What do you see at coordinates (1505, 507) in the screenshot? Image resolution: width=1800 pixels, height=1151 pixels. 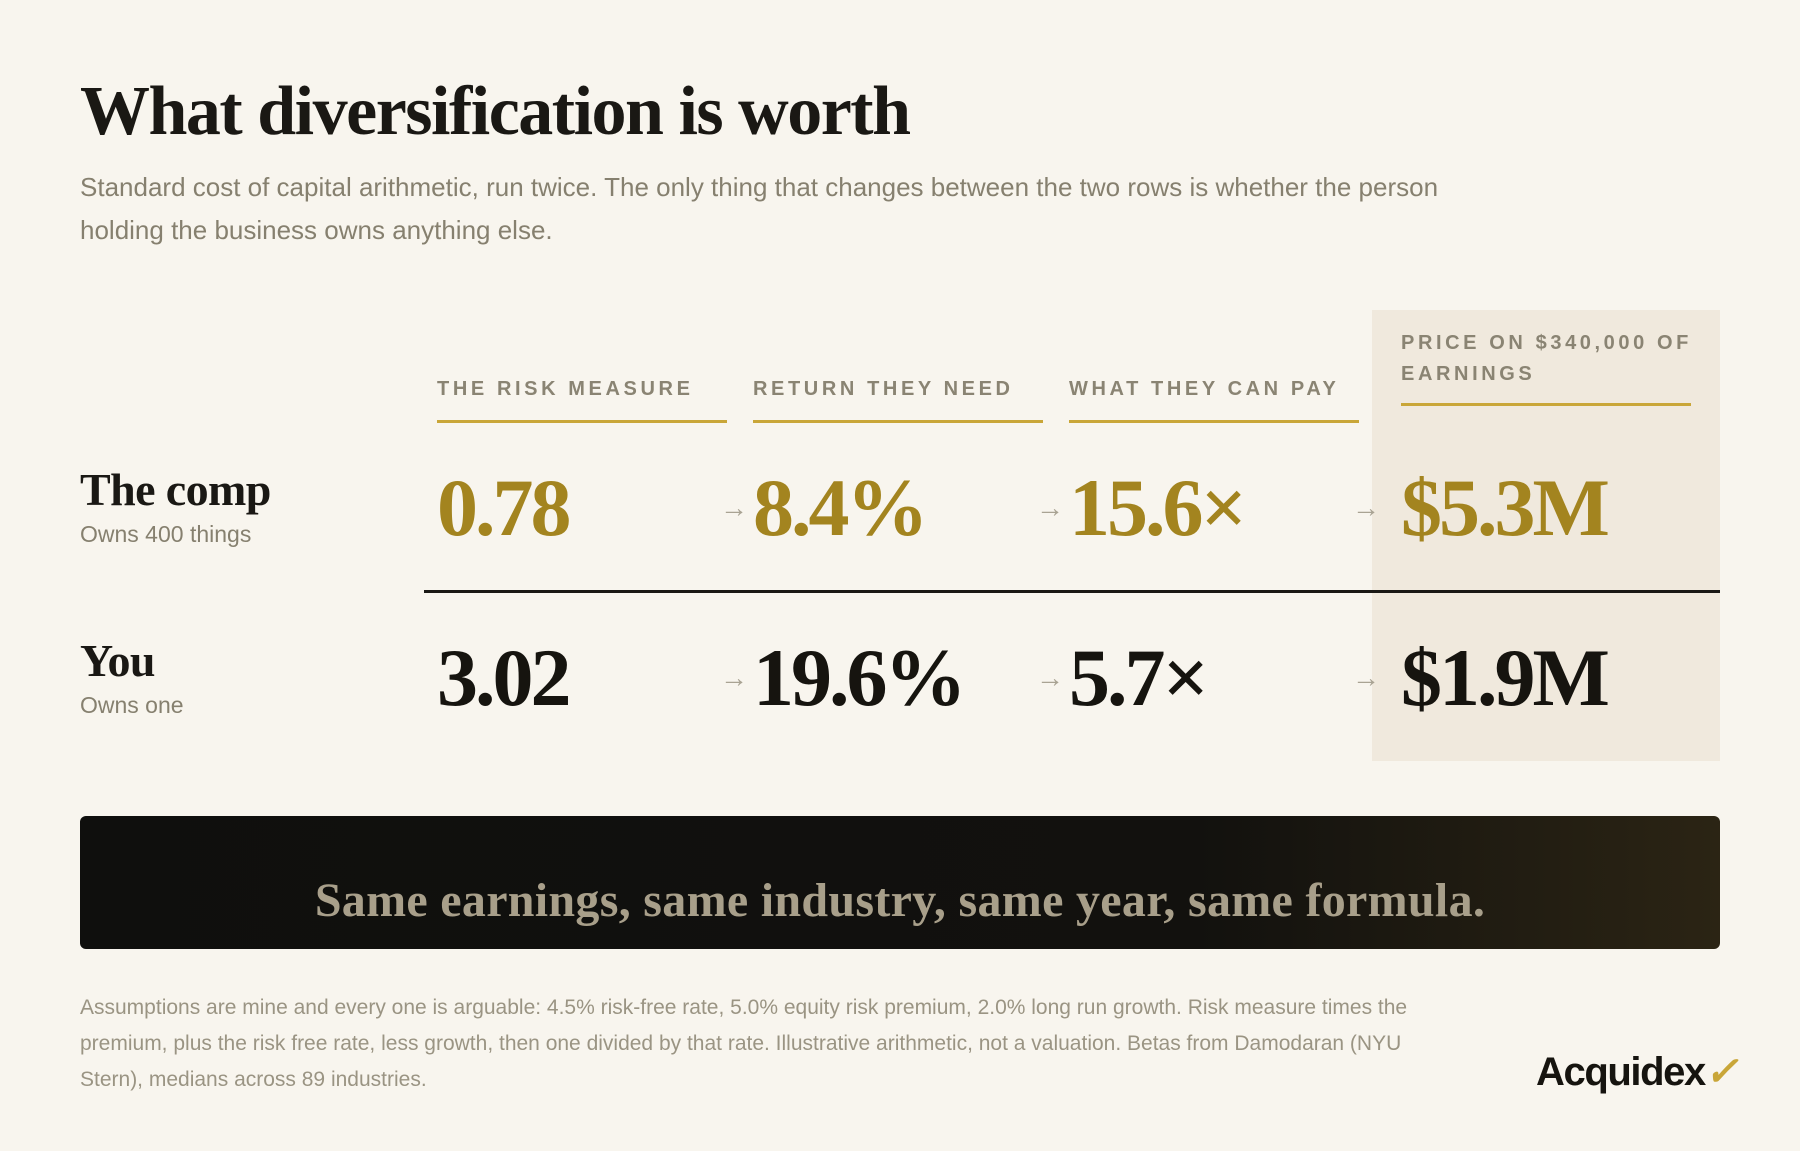 I see `comp-price: $5.3M` at bounding box center [1505, 507].